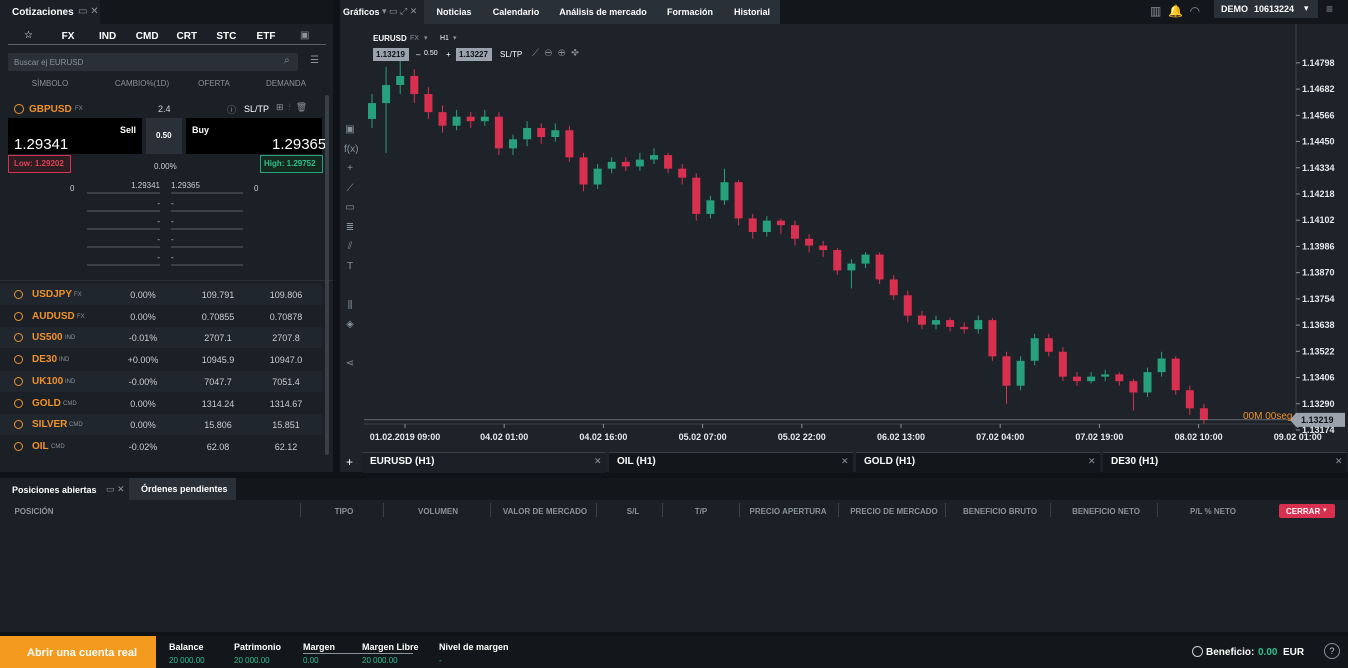 The image size is (1348, 668). Describe the element at coordinates (350, 462) in the screenshot. I see `add-chart: +` at that location.